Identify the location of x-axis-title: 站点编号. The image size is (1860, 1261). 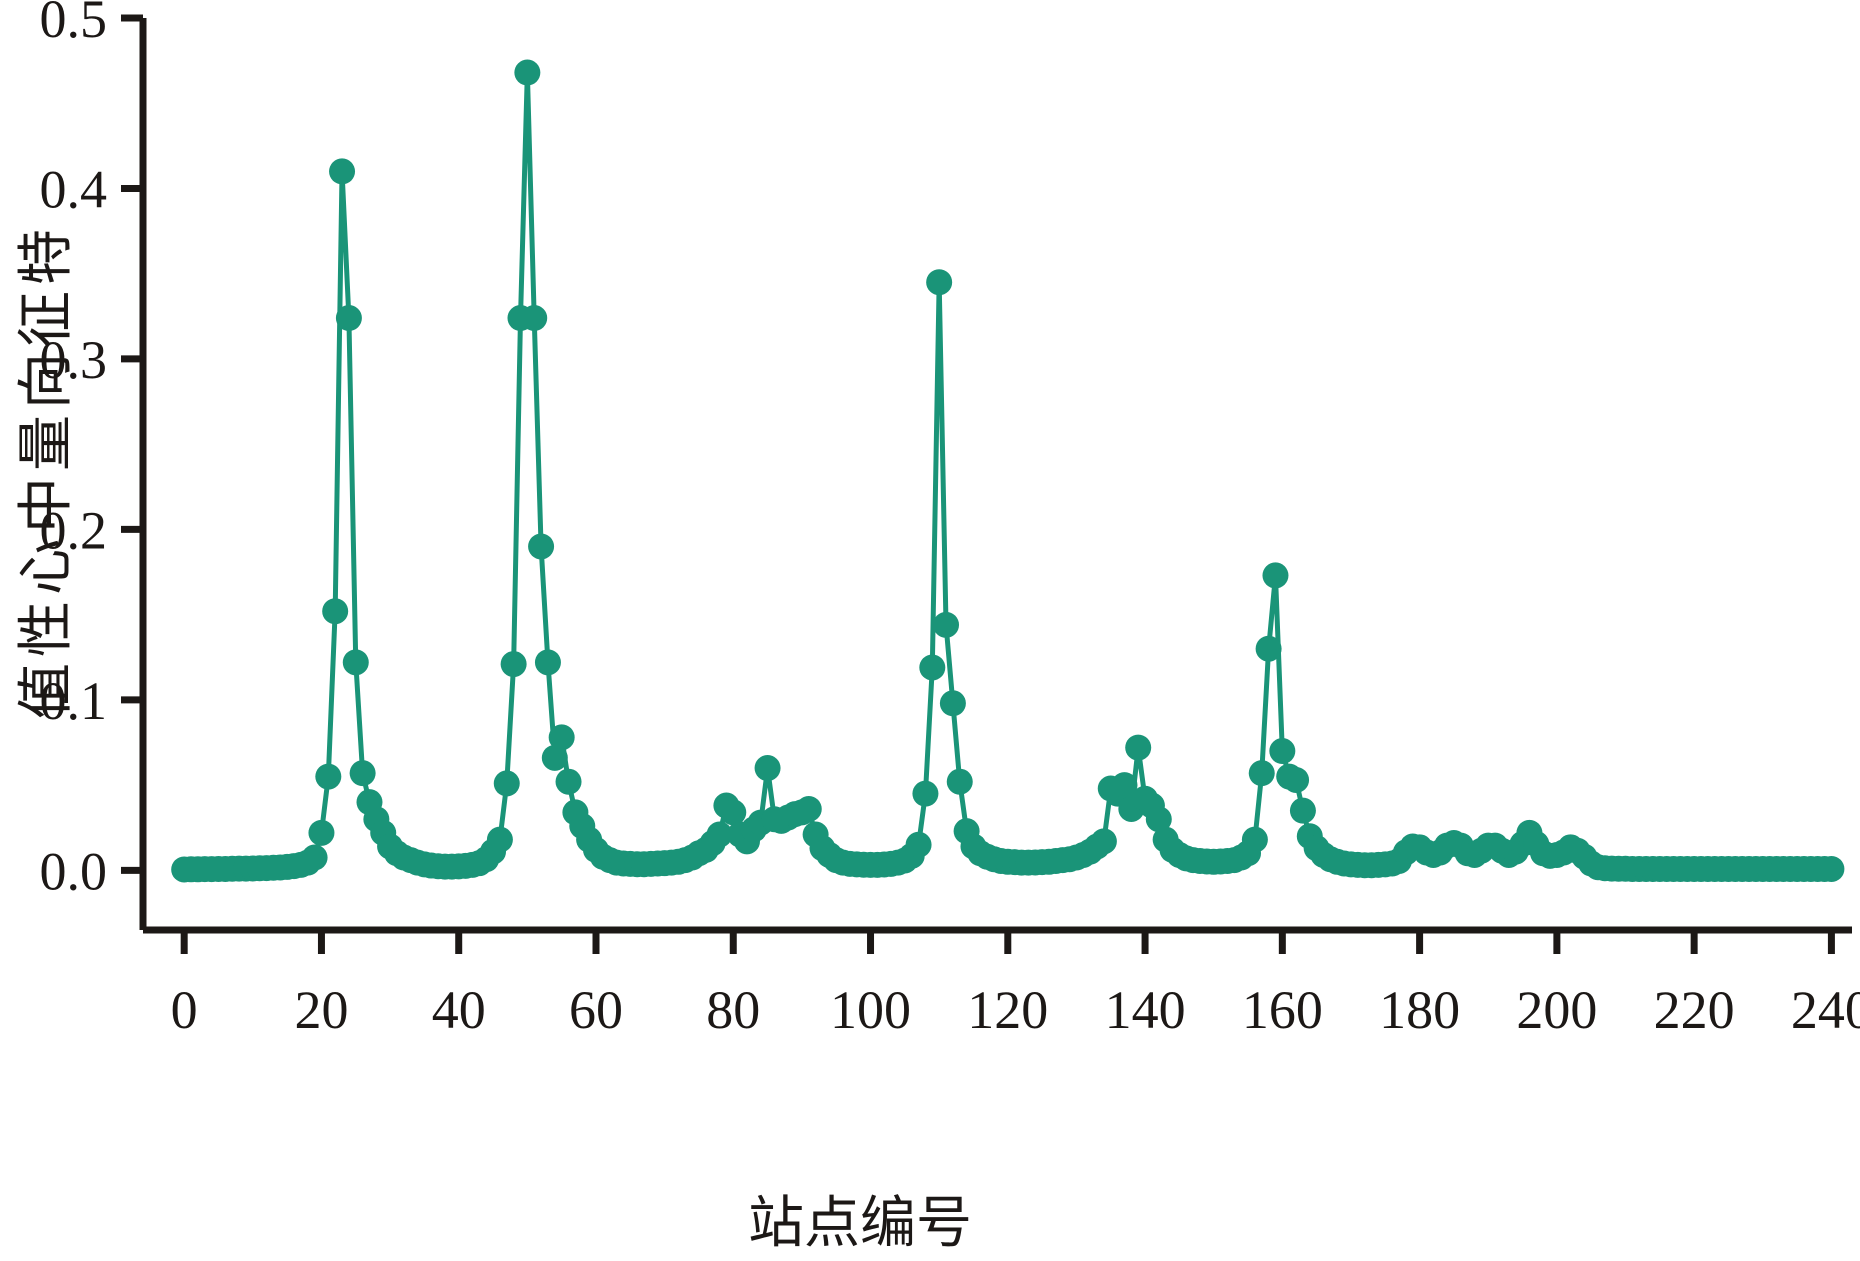
(860, 1223).